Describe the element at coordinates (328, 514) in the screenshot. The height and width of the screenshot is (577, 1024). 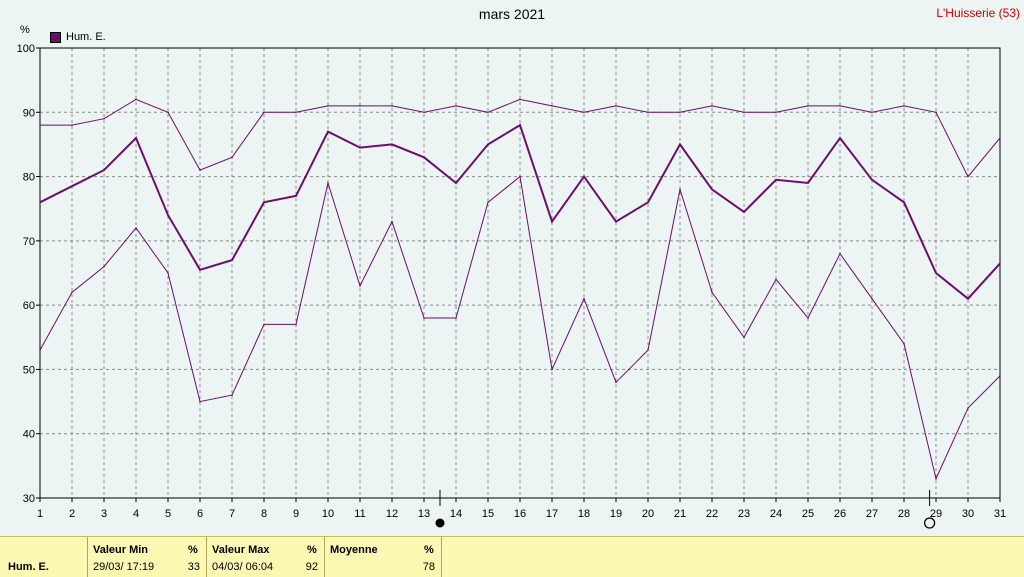
I see `x-tick-label: 10` at that location.